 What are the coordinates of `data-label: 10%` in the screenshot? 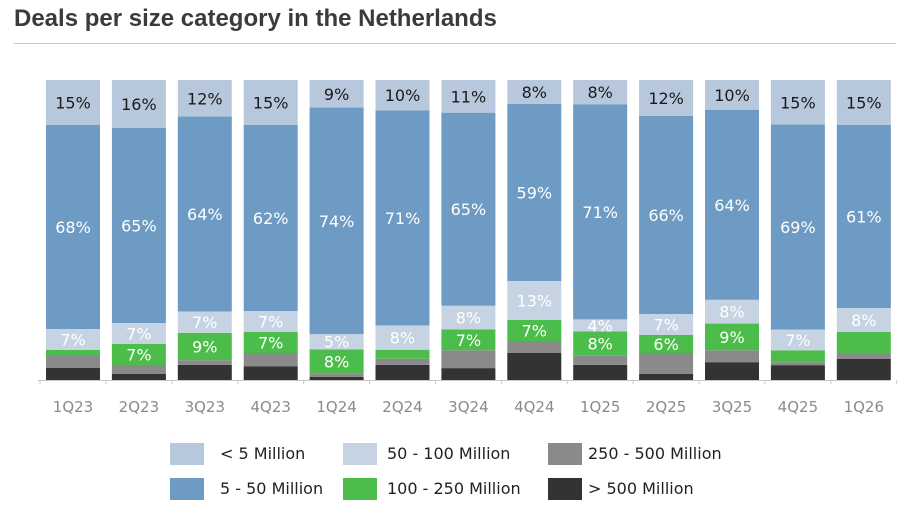 It's located at (403, 95).